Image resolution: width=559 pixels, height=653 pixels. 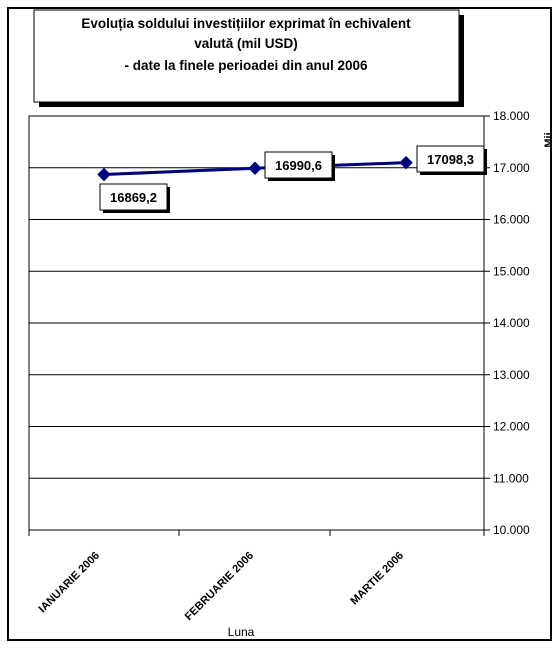 I want to click on data-label-text: 16990,6, so click(x=298, y=165).